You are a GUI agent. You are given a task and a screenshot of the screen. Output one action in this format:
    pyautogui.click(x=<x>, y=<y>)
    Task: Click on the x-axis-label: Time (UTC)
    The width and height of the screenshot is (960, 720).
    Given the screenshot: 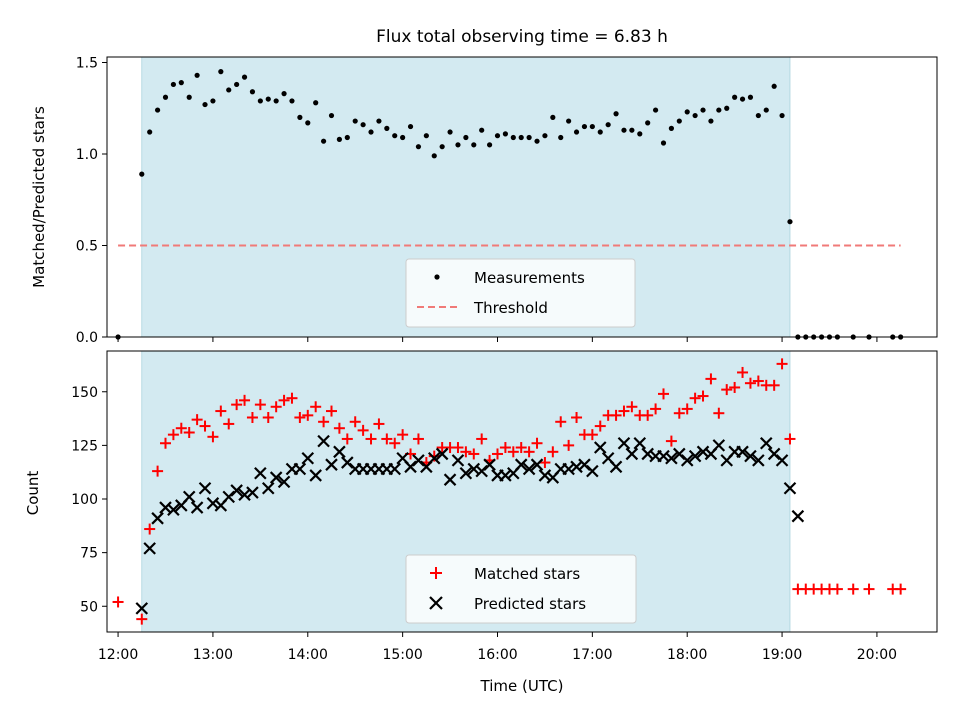 What is the action you would take?
    pyautogui.click(x=522, y=686)
    